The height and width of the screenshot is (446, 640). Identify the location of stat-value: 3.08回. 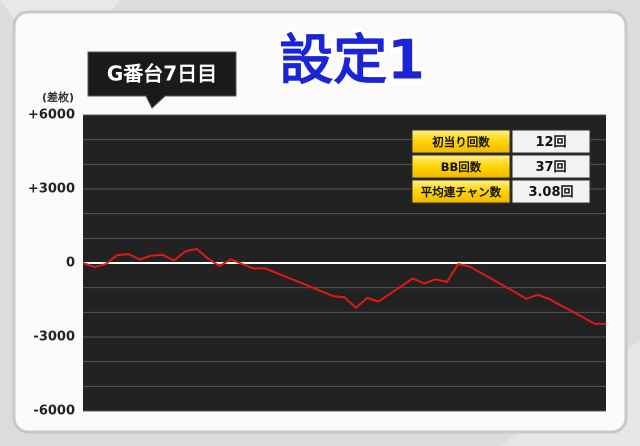
(550, 192).